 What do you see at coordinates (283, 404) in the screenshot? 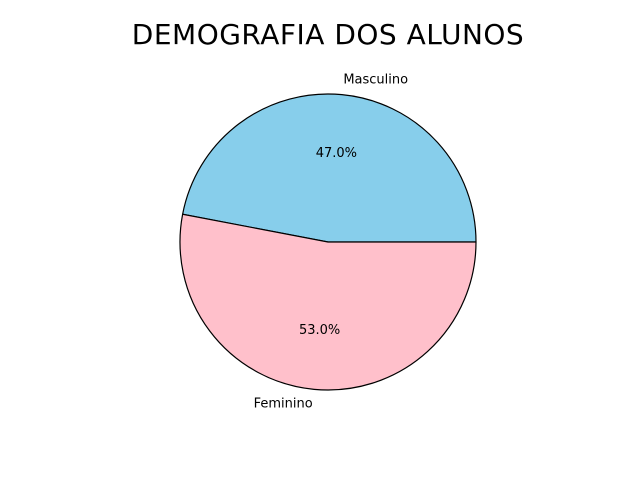
I see `pie-category-label: Feminino` at bounding box center [283, 404].